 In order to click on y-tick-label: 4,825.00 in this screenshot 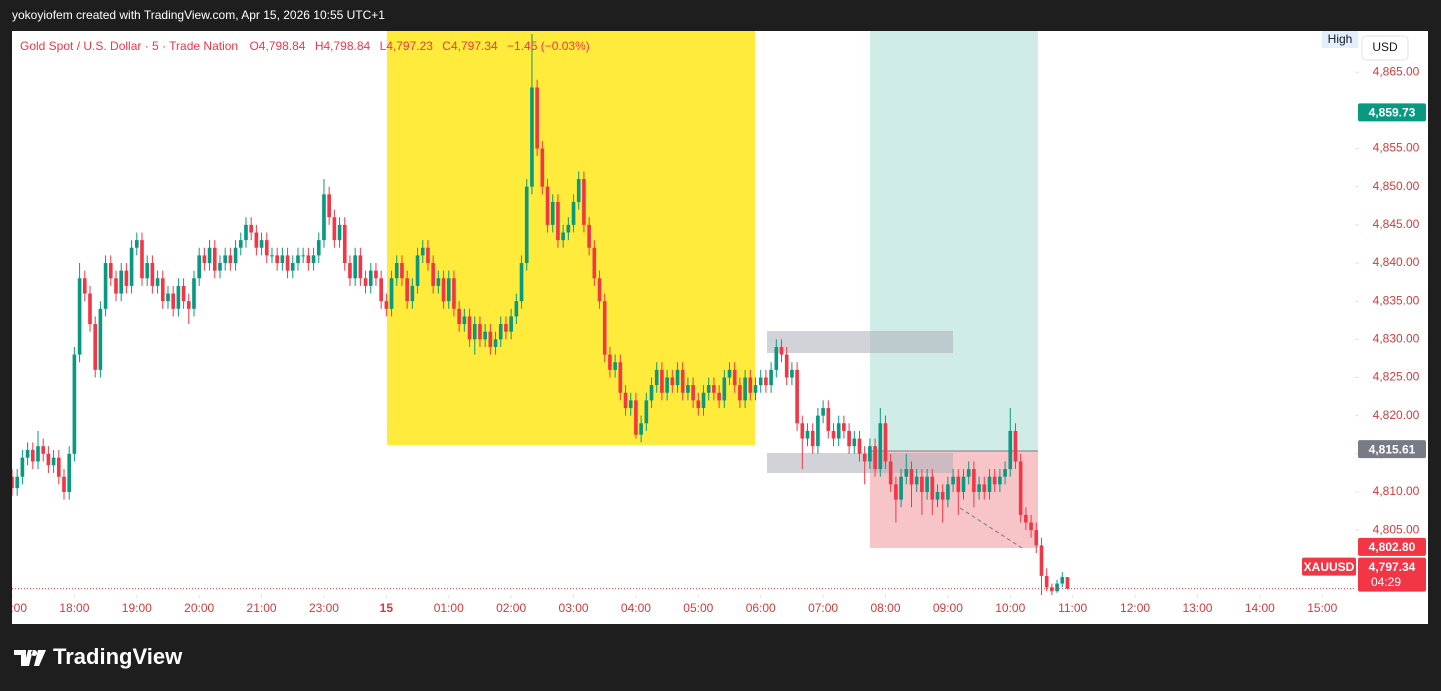, I will do `click(1396, 377)`.